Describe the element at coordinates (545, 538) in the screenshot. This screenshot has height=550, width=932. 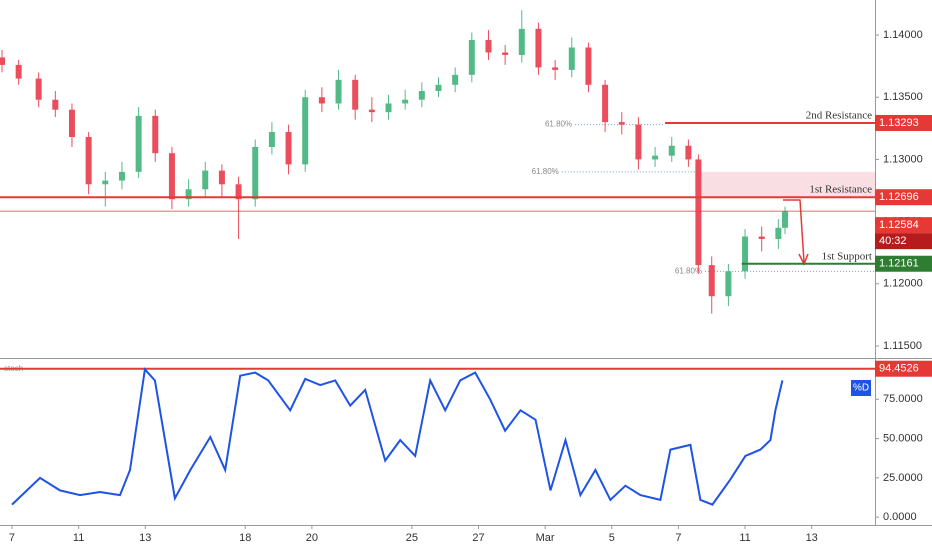
I see `x-tick-label: Mar` at that location.